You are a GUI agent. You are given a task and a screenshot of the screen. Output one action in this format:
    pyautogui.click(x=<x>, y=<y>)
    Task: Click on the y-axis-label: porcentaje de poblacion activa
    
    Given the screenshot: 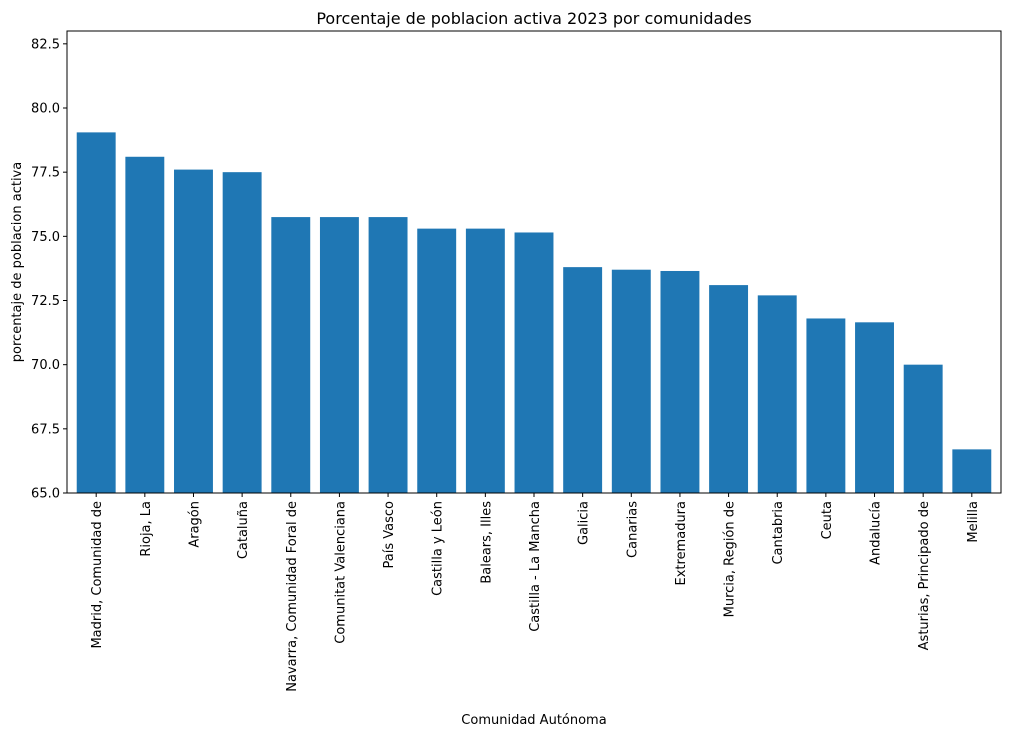 What is the action you would take?
    pyautogui.click(x=17, y=262)
    